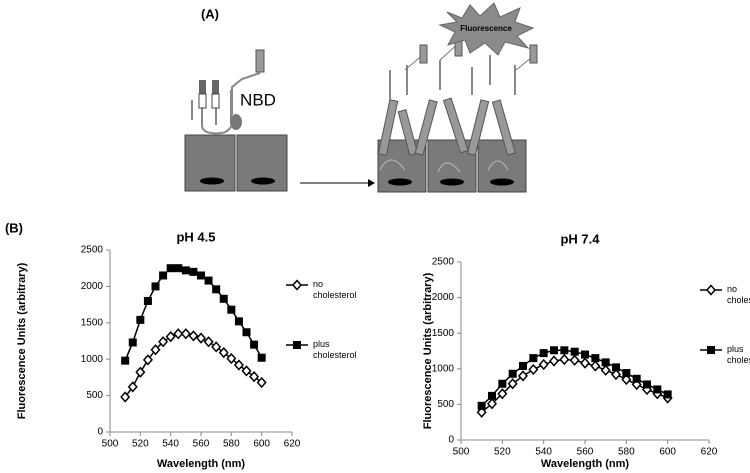 The height and width of the screenshot is (473, 750). I want to click on helix-tail, so click(452, 77).